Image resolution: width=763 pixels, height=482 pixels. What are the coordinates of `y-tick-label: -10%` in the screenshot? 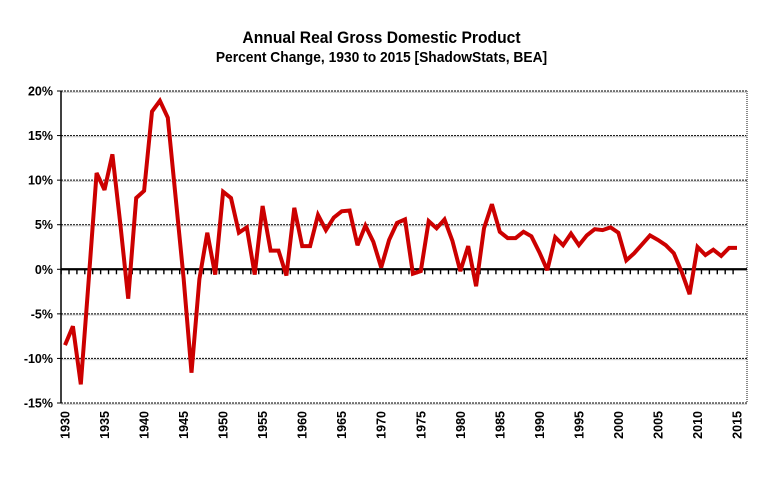 It's located at (38, 359).